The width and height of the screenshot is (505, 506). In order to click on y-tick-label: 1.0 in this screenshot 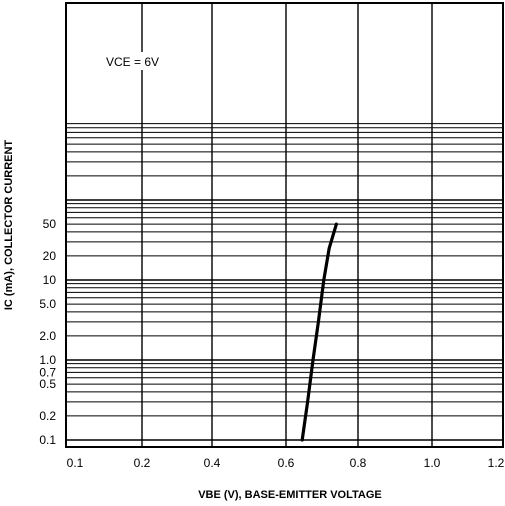, I will do `click(47, 360)`.